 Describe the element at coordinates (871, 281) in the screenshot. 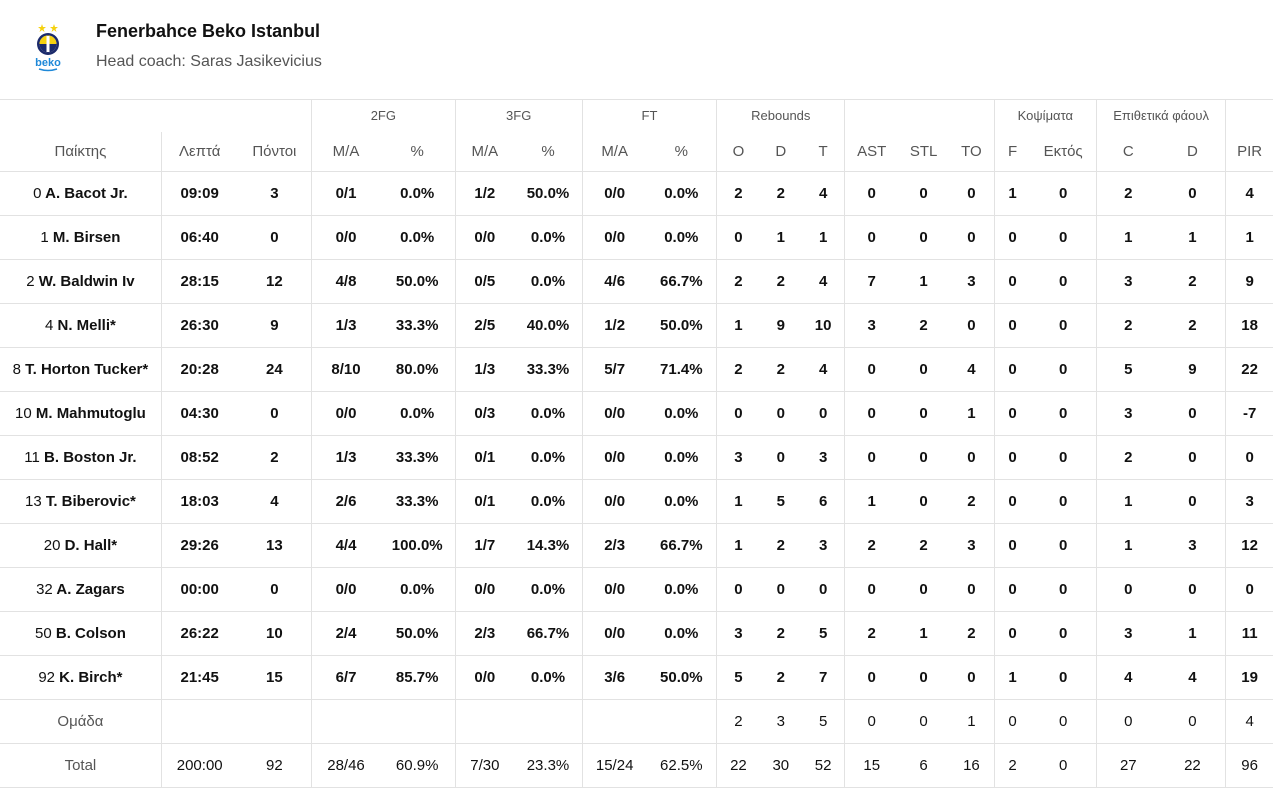

I see `stat-ast: 7` at that location.